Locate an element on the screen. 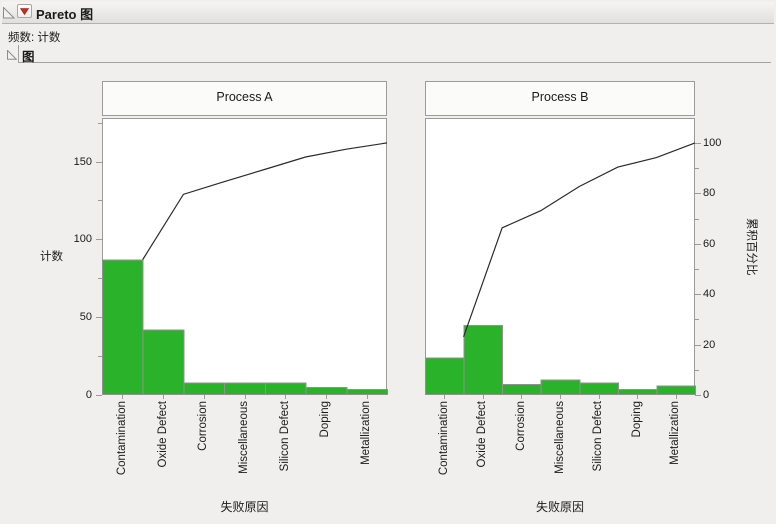 Image resolution: width=776 pixels, height=524 pixels. count-tick-label-100: 100 is located at coordinates (82, 238).